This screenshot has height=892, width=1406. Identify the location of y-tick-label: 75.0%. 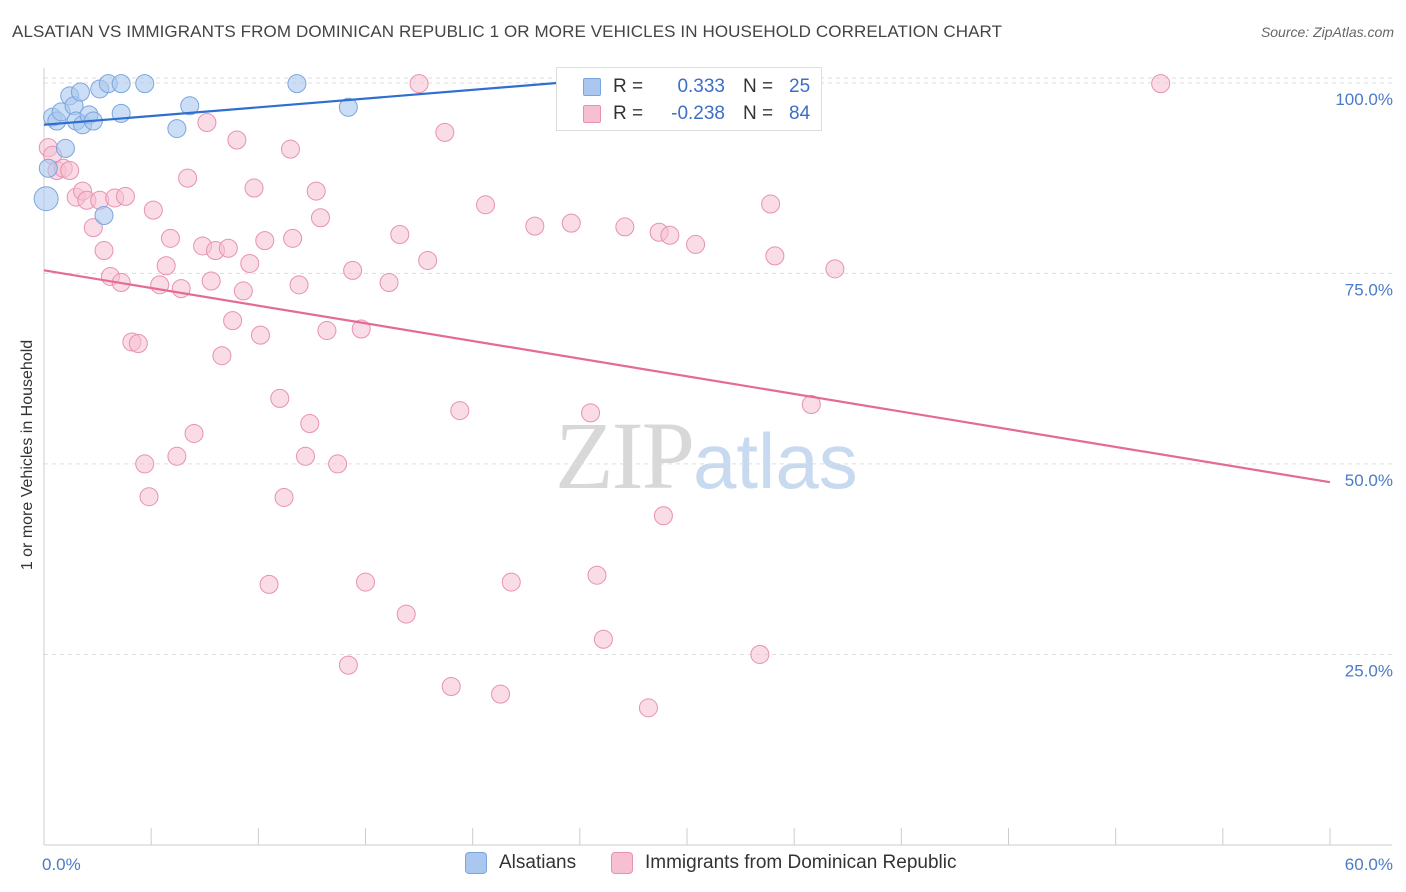
(1369, 289).